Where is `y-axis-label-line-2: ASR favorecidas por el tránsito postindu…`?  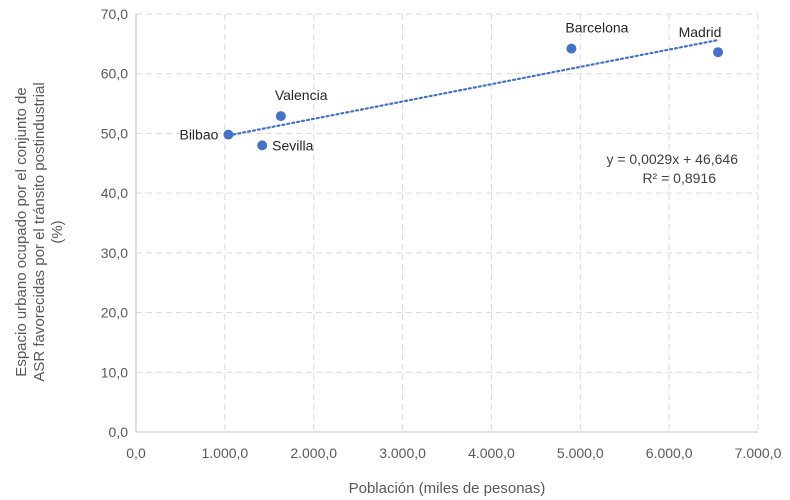
y-axis-label-line-2: ASR favorecidas por el tránsito postindu… is located at coordinates (39, 231).